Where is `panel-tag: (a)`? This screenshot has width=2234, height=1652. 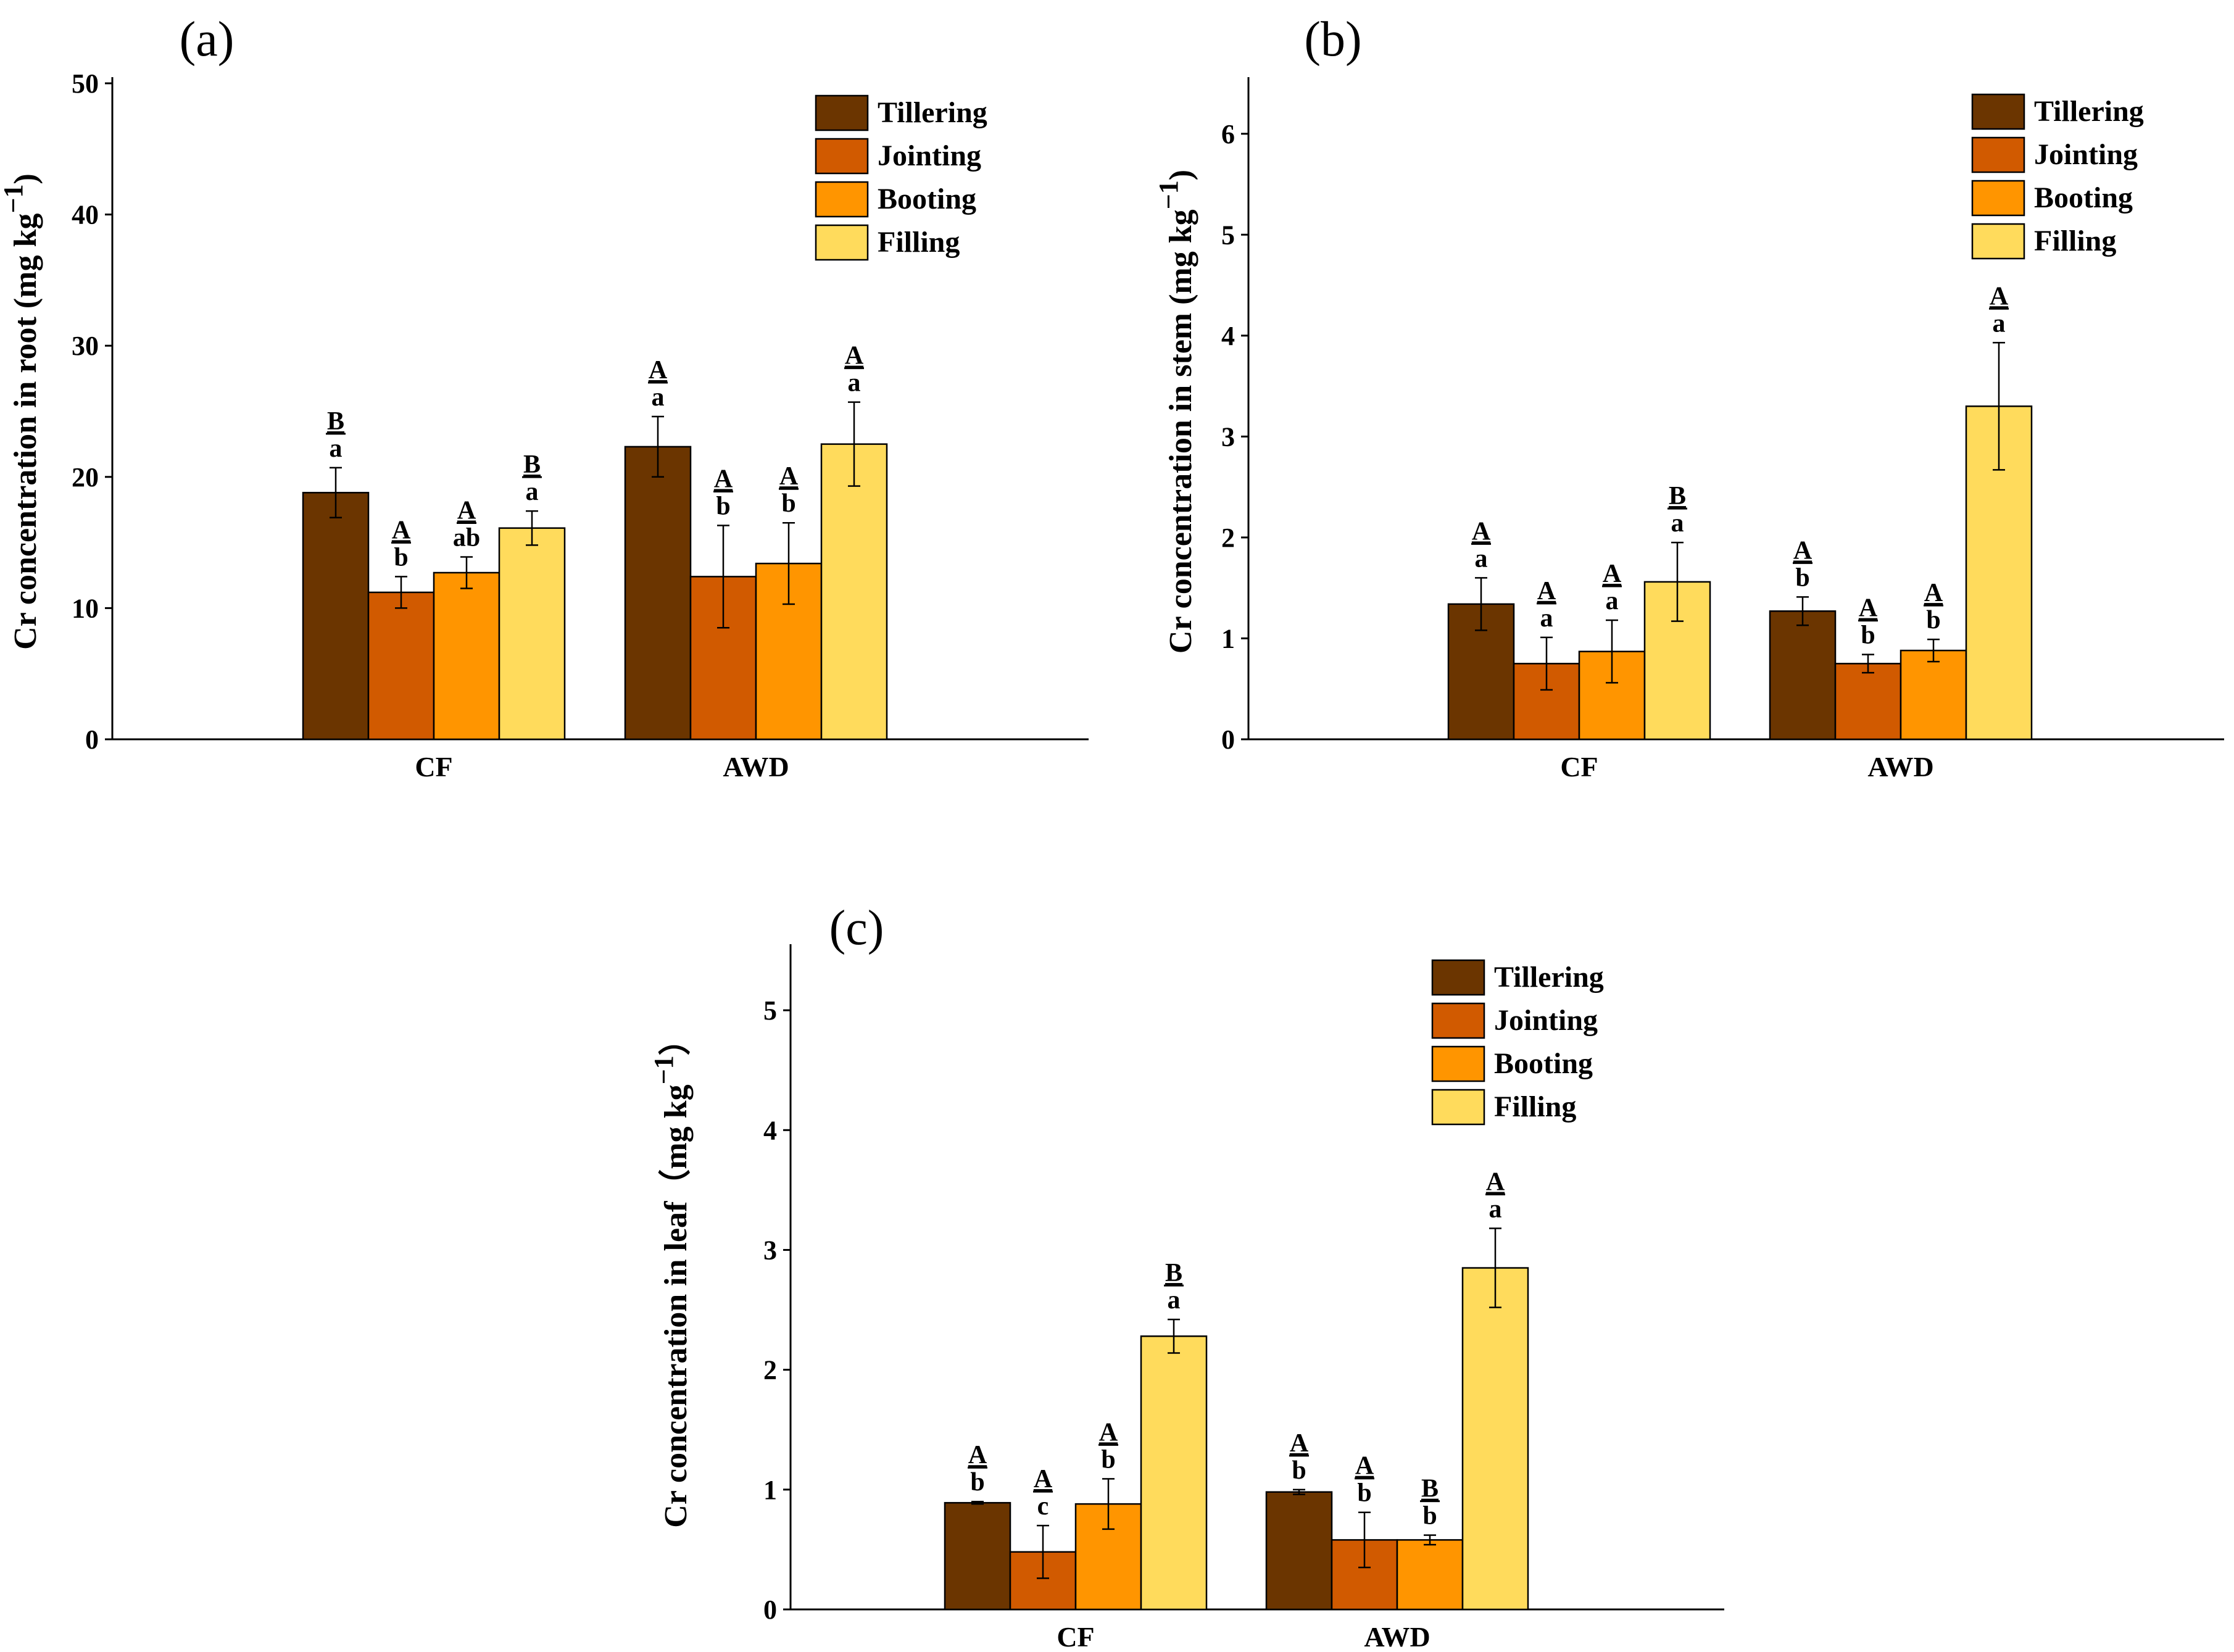
panel-tag: (a) is located at coordinates (207, 39).